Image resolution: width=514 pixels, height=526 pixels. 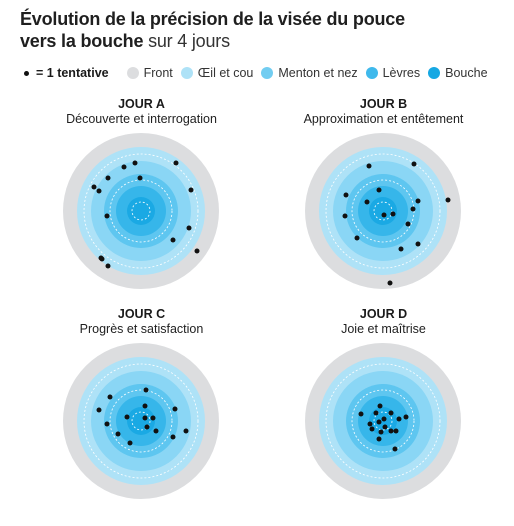 I want to click on title-line-2-light: sur 4 jours, so click(x=186, y=41).